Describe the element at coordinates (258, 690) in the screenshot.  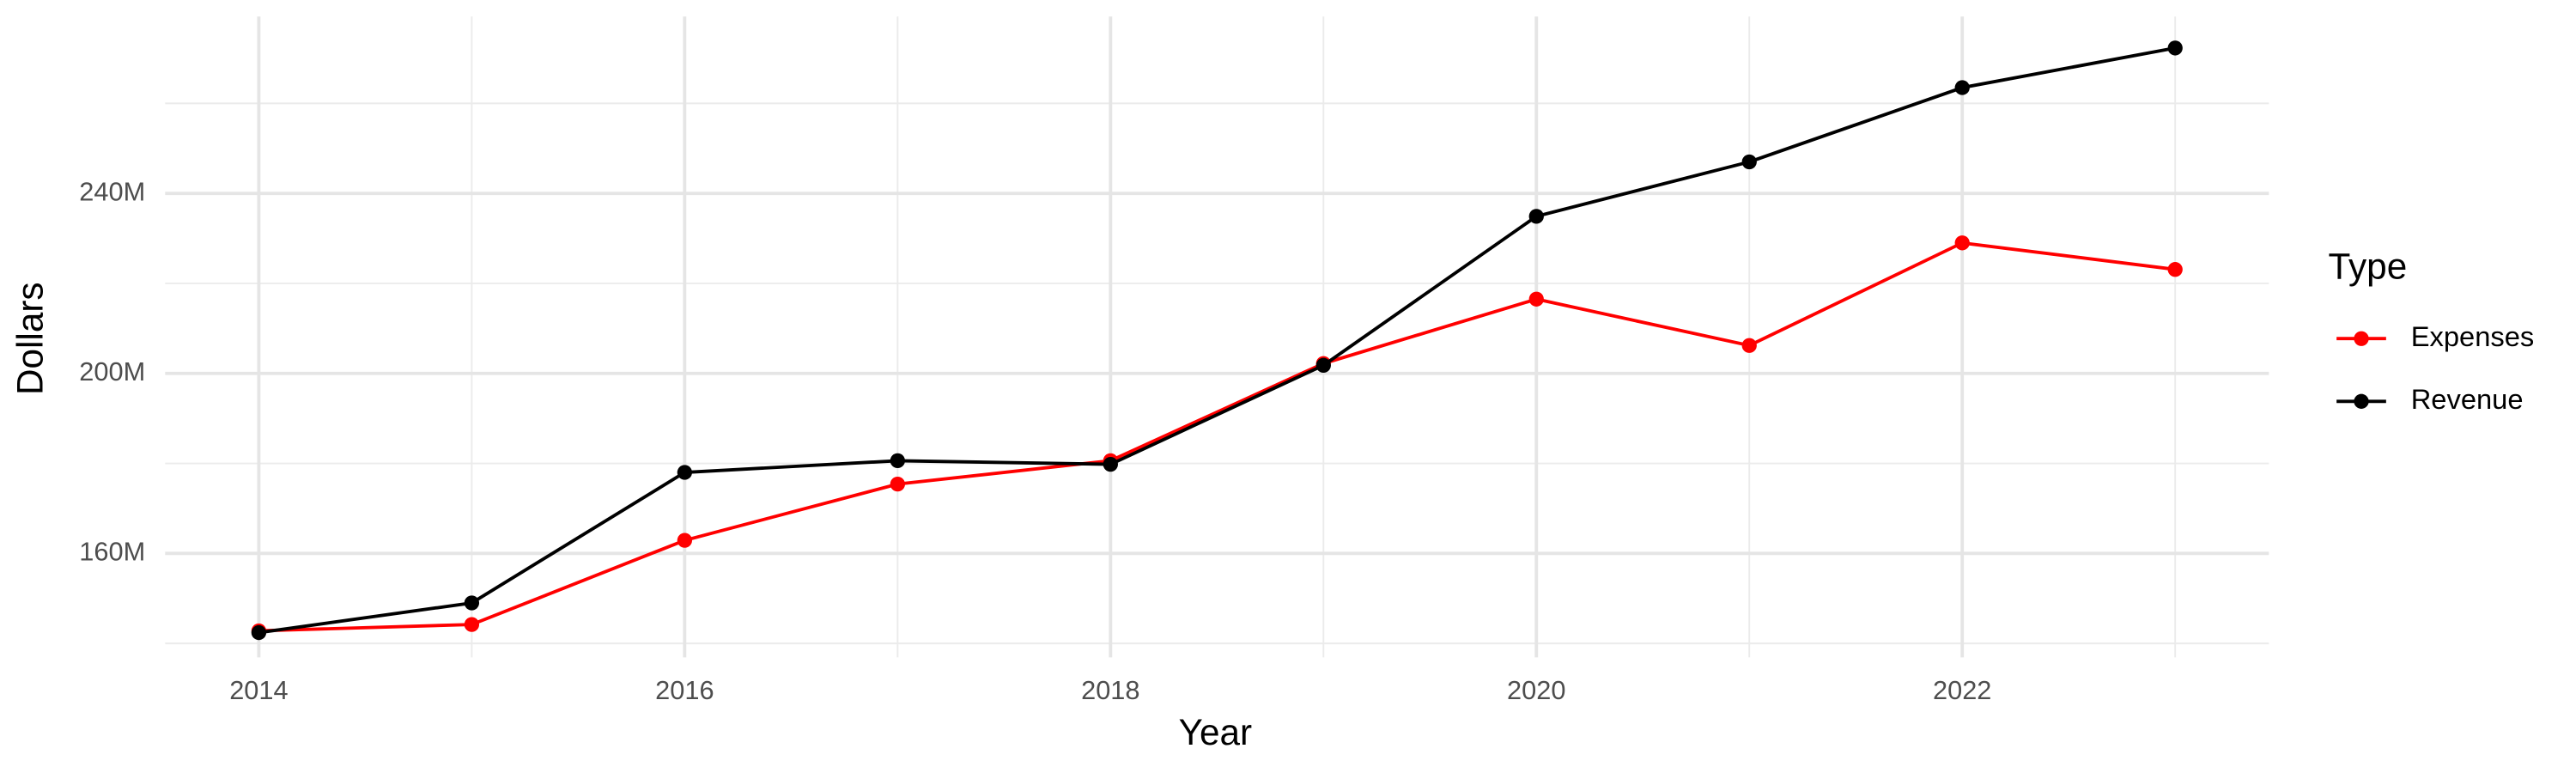
I see `x-tick-label: 2014` at that location.